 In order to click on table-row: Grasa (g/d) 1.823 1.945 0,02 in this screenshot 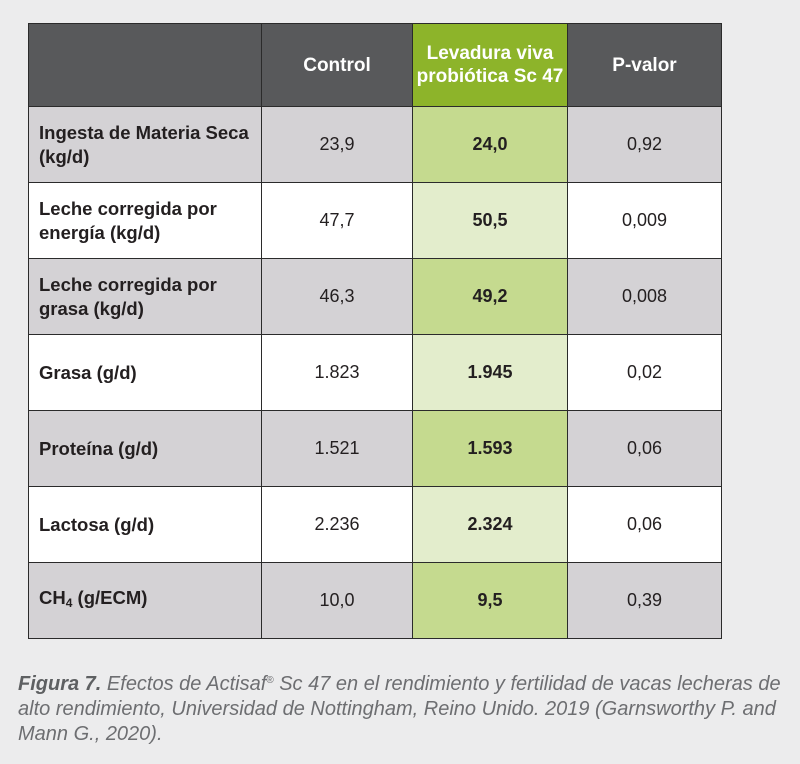, I will do `click(375, 372)`.